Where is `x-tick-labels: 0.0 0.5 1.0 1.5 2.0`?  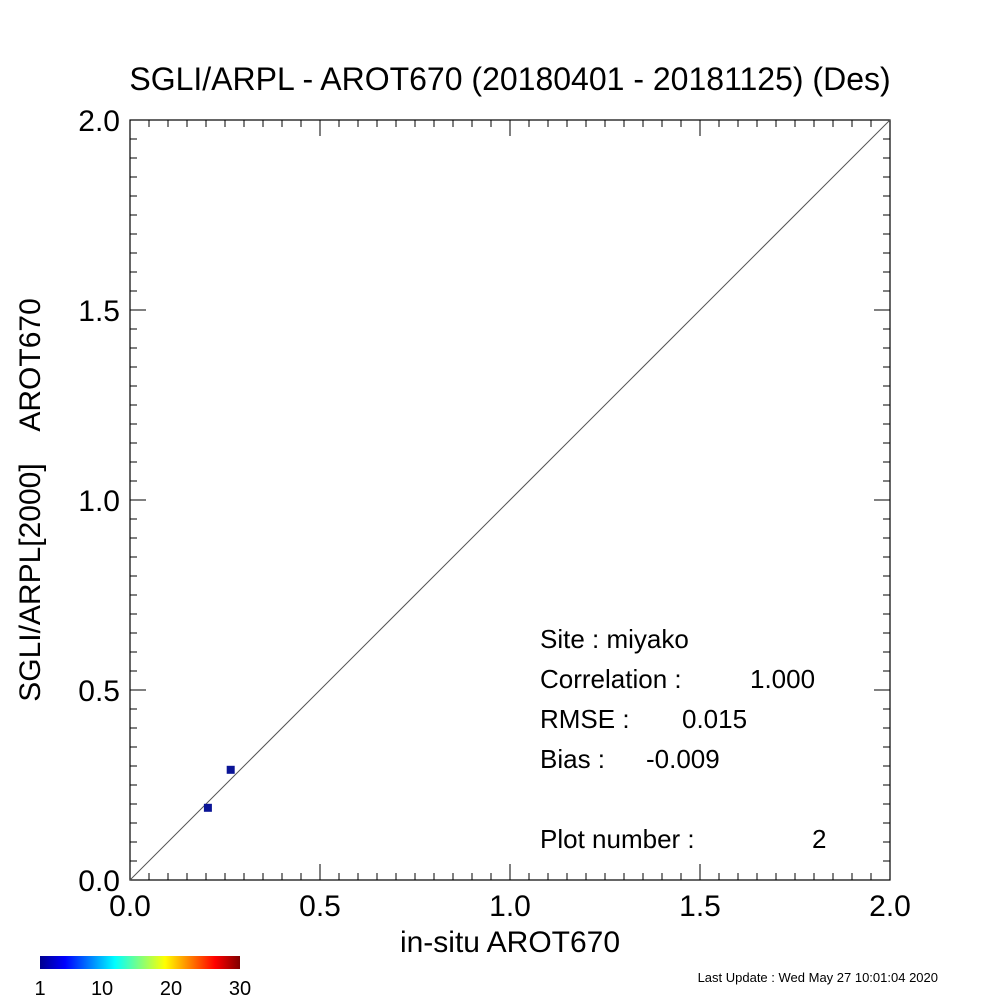
x-tick-labels: 0.0 0.5 1.0 1.5 2.0 is located at coordinates (510, 906).